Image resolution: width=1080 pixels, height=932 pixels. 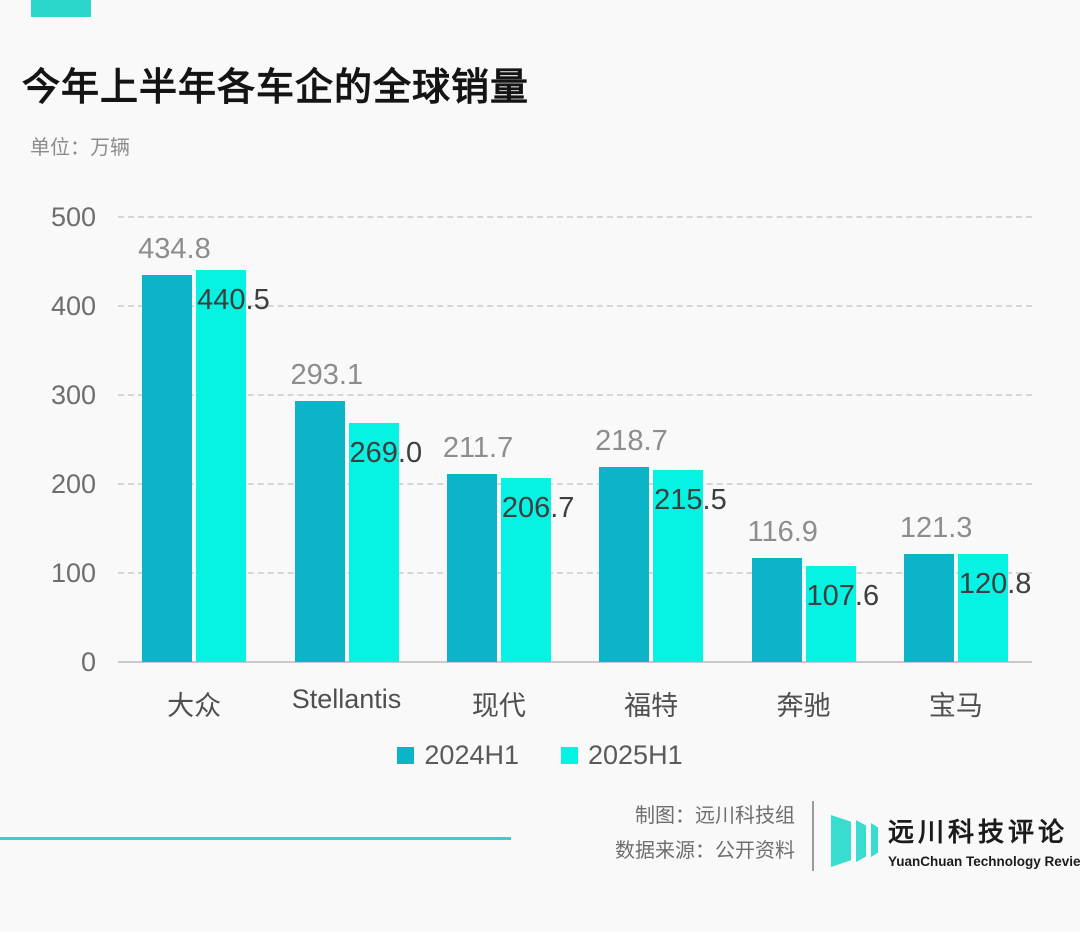 I want to click on value-label-2025H1: 215.5, so click(x=690, y=500).